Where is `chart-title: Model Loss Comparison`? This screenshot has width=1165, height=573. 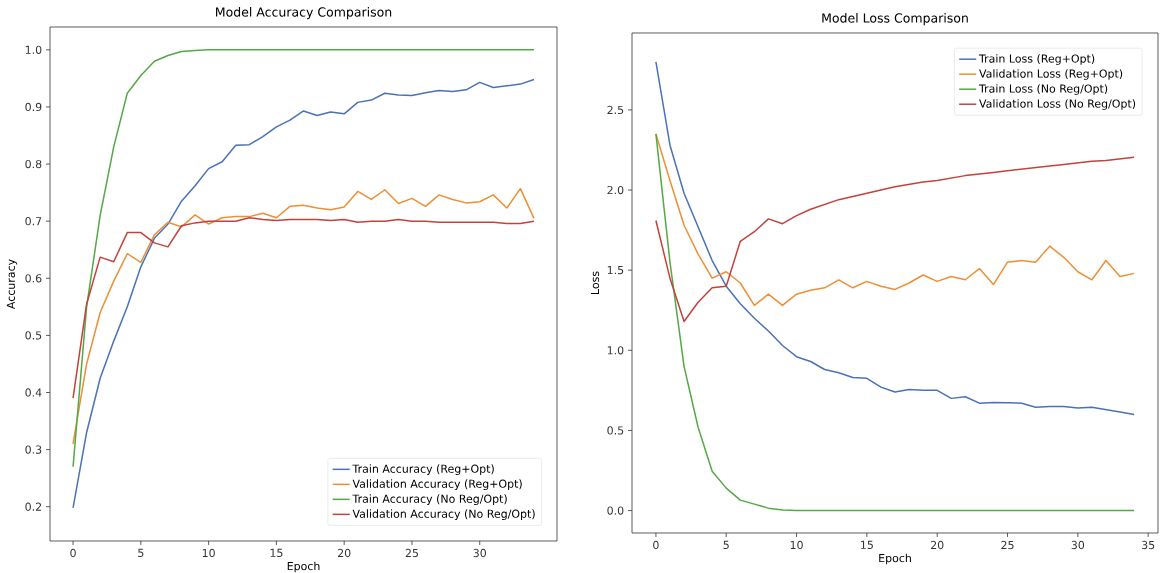
chart-title: Model Loss Comparison is located at coordinates (895, 19).